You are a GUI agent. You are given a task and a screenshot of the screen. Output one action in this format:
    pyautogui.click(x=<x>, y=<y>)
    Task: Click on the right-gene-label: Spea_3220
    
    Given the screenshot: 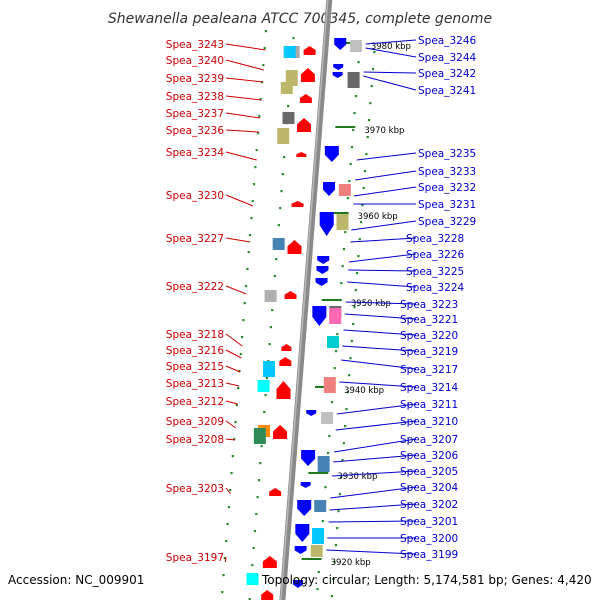 What is the action you would take?
    pyautogui.click(x=429, y=336)
    